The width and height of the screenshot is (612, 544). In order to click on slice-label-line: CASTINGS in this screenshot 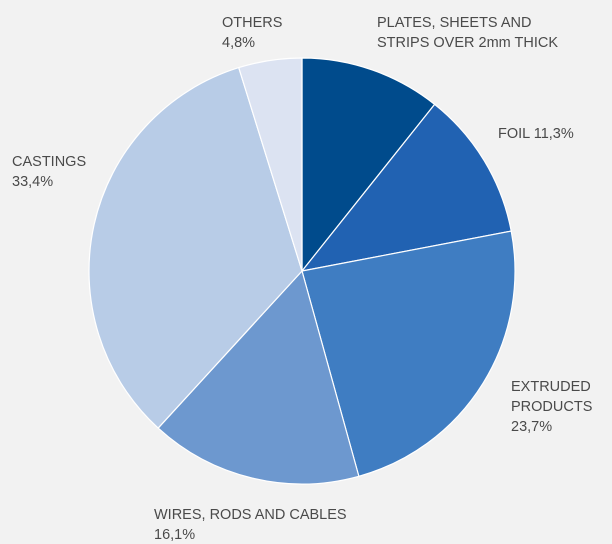, I will do `click(49, 162)`.